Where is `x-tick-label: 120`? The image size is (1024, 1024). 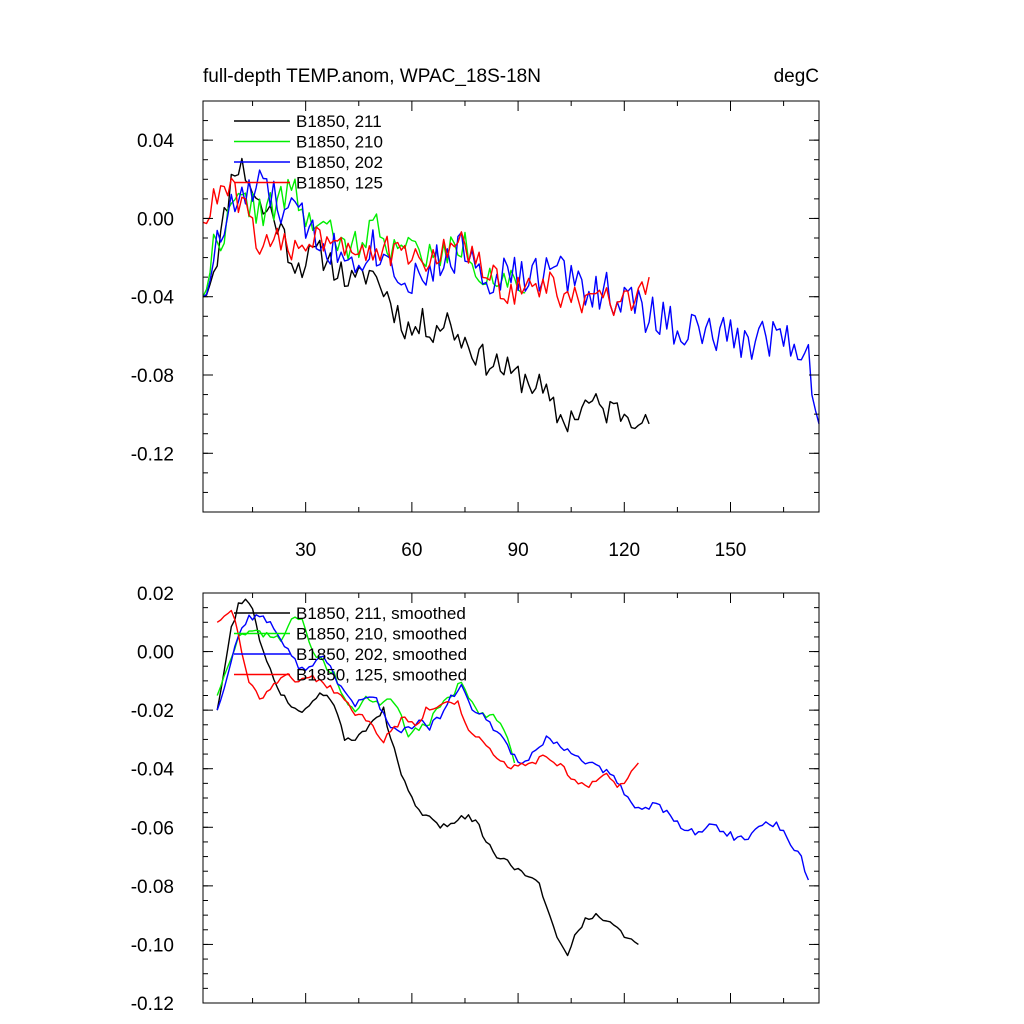
x-tick-label: 120 is located at coordinates (624, 550).